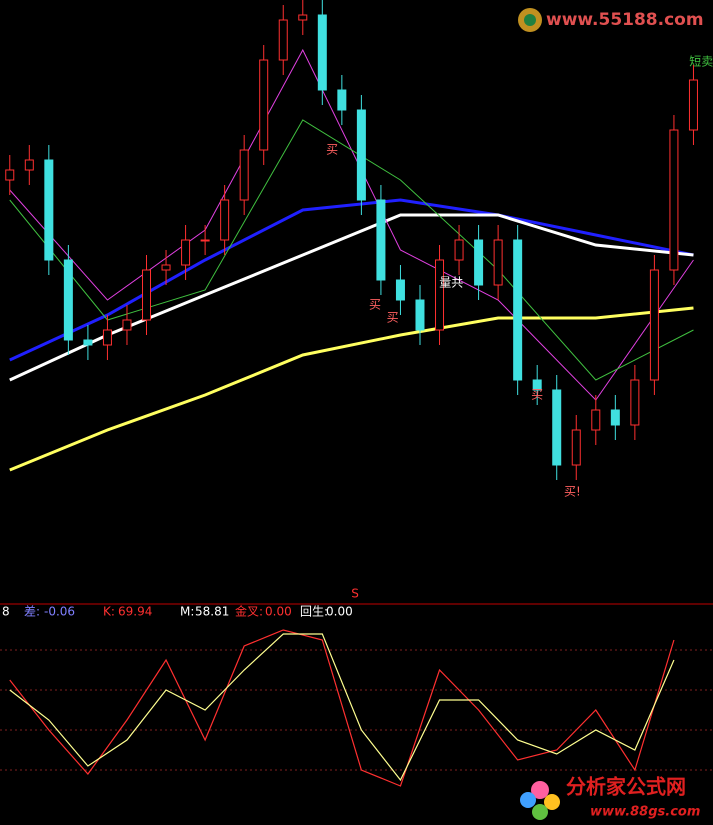 This screenshot has height=825, width=713. What do you see at coordinates (249, 611) in the screenshot?
I see `legend-label: 金叉:` at bounding box center [249, 611].